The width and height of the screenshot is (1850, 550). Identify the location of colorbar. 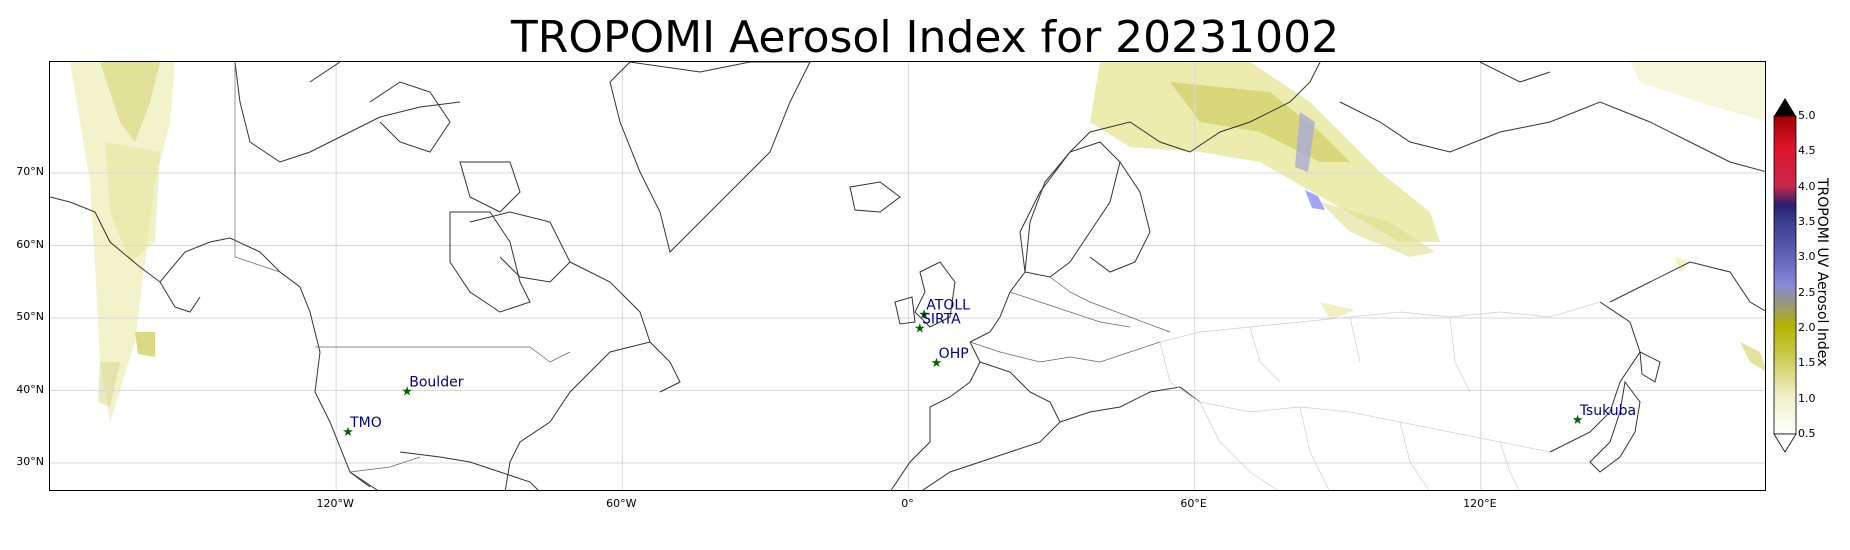
(1785, 275).